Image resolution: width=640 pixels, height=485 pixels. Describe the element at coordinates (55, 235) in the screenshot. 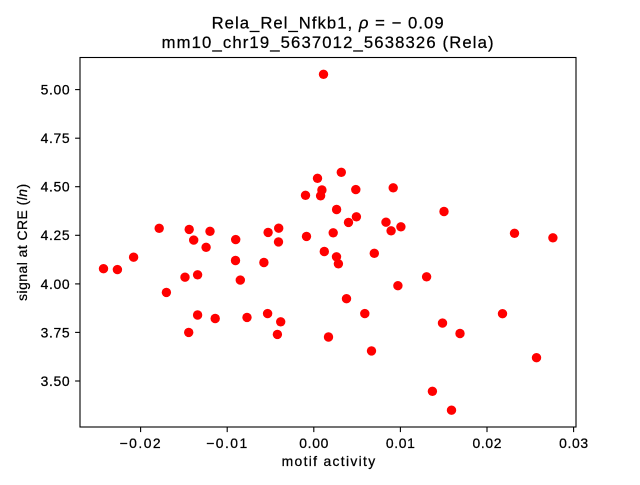

I see `svg-text: 4.25` at that location.